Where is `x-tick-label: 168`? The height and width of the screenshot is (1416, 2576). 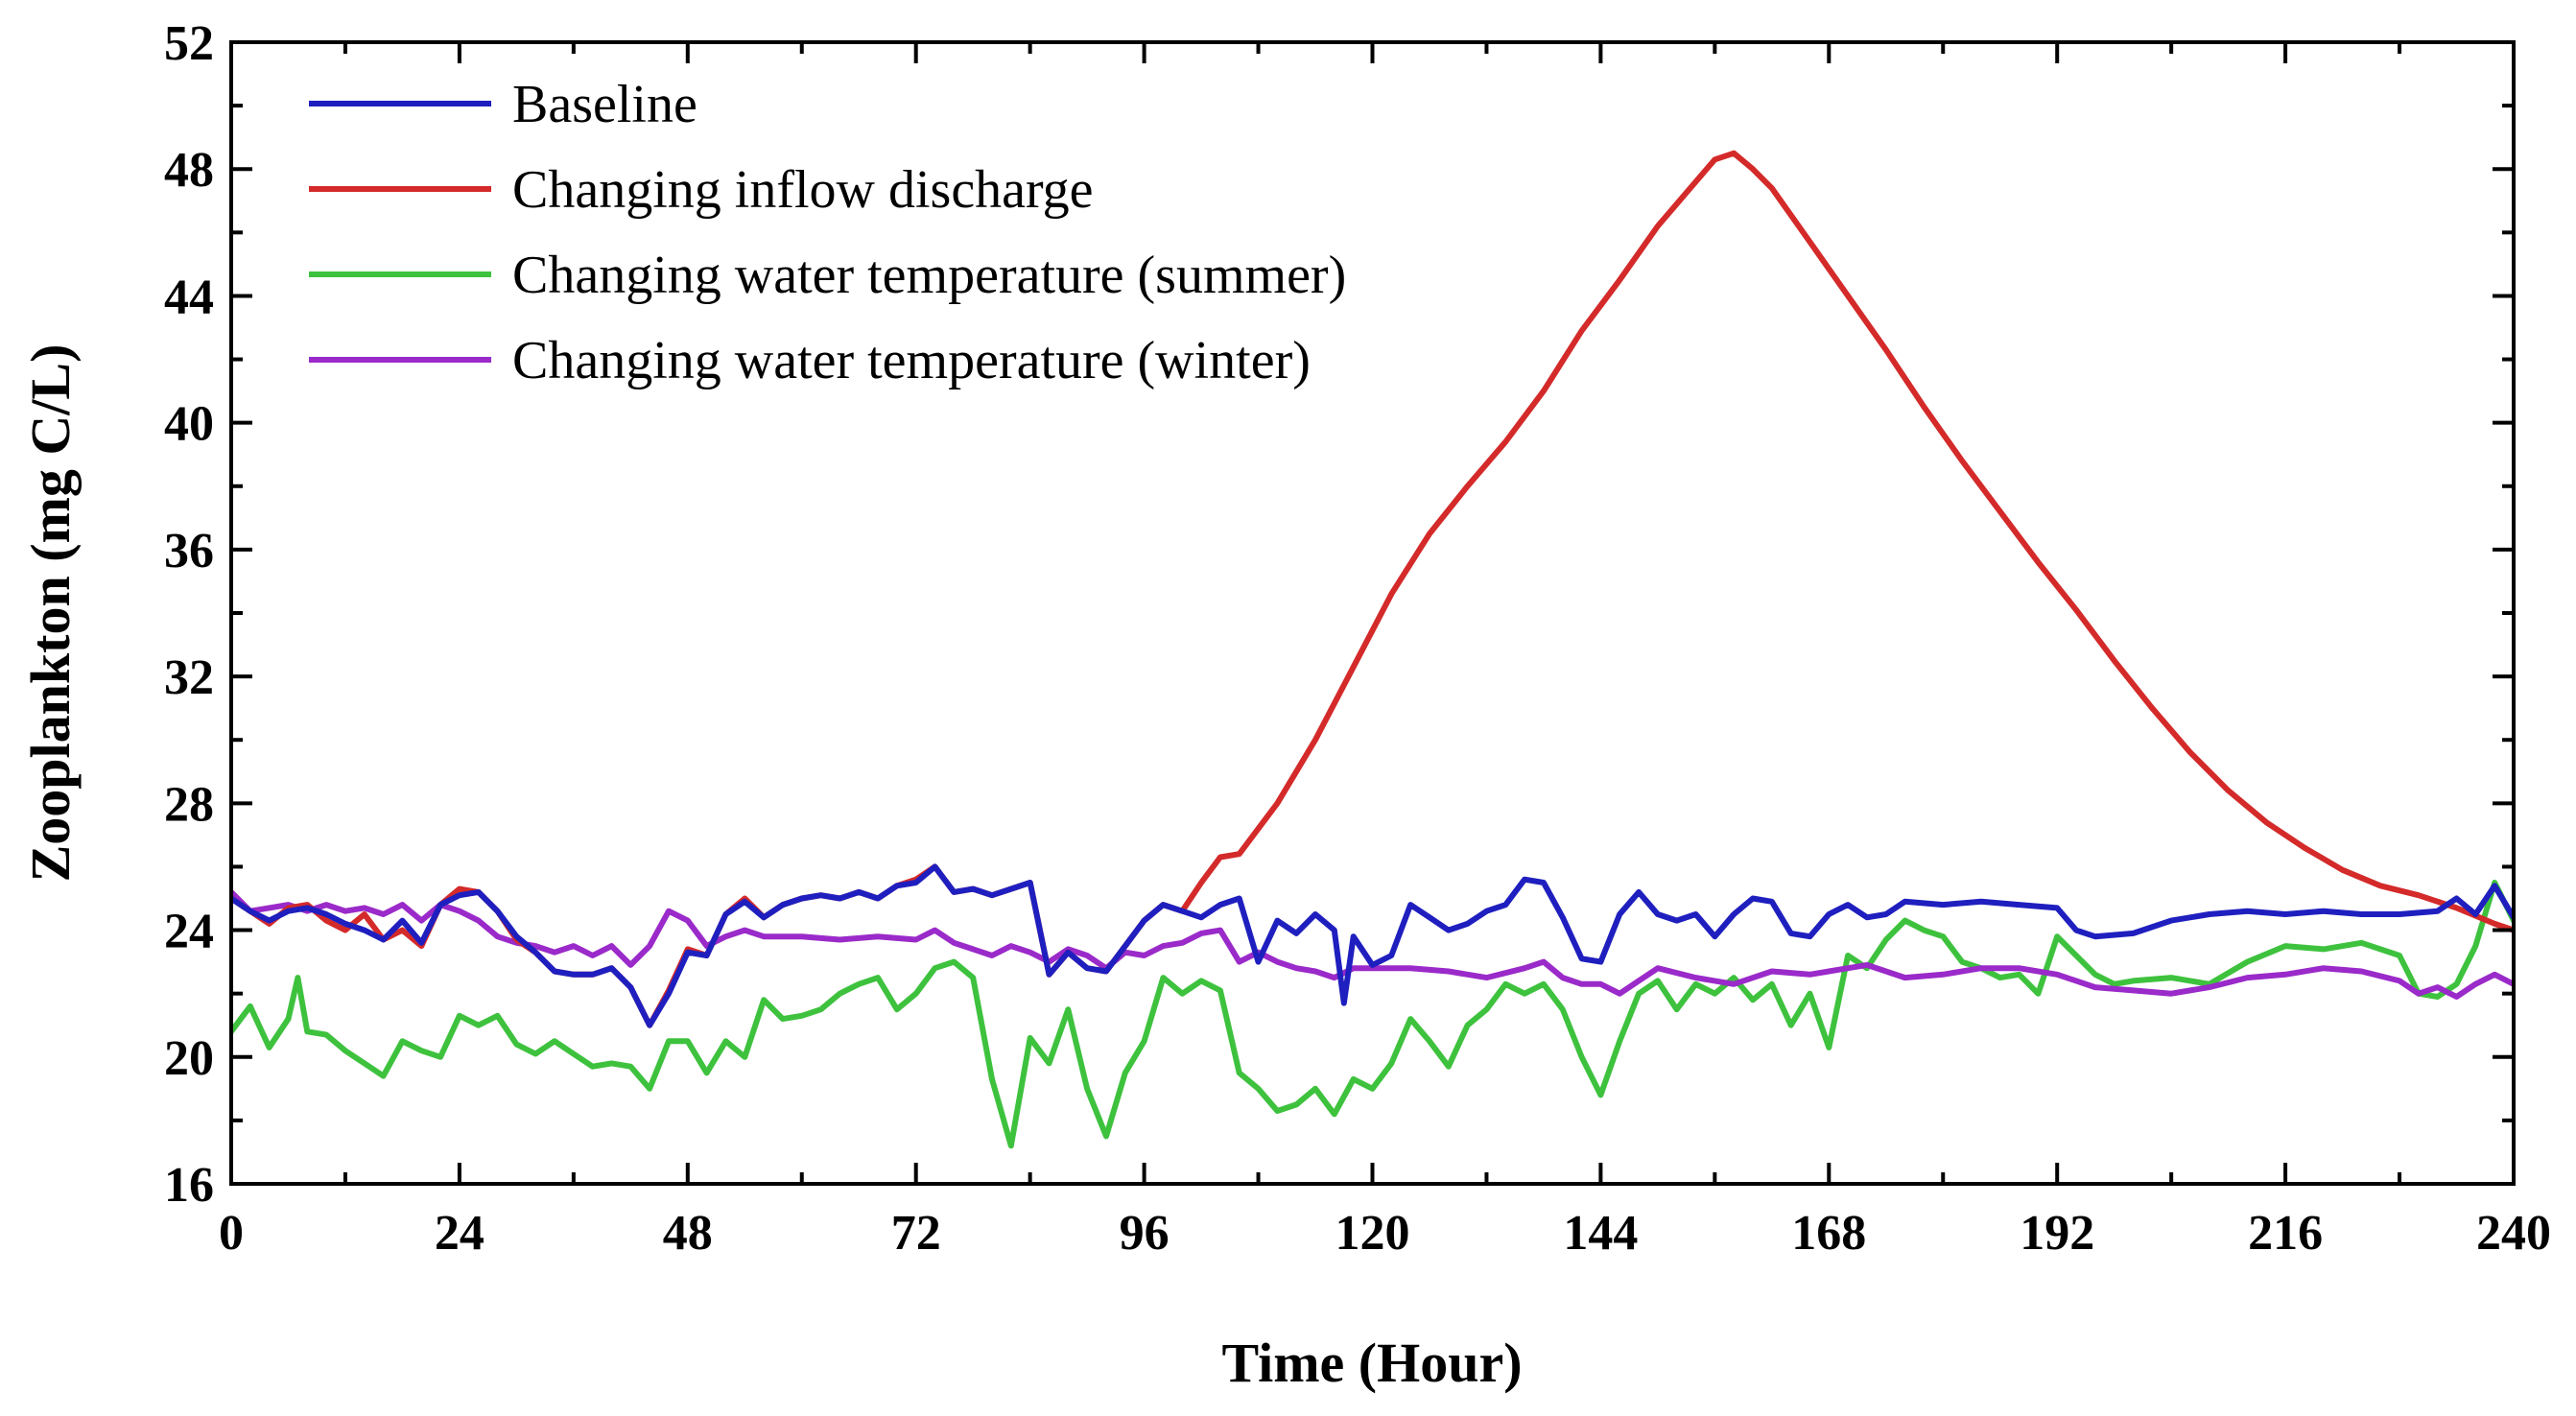 x-tick-label: 168 is located at coordinates (1829, 1234).